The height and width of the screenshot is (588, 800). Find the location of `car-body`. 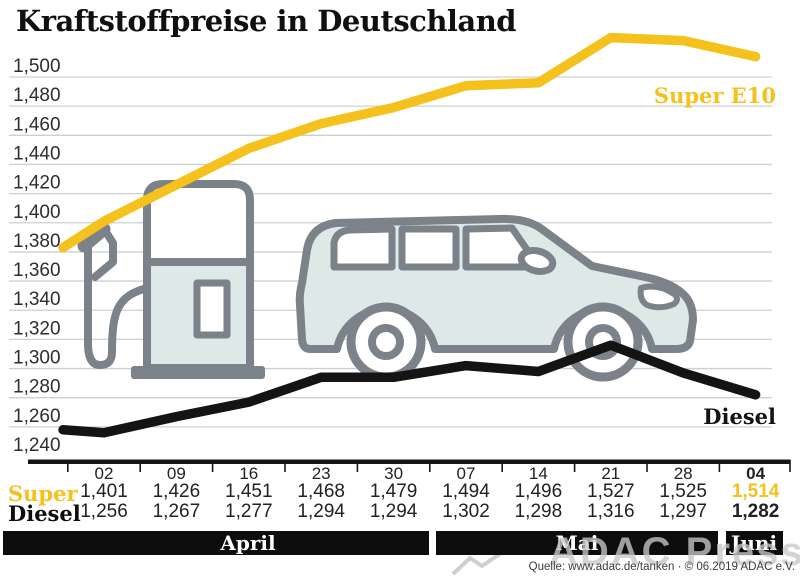

car-body is located at coordinates (496, 283).